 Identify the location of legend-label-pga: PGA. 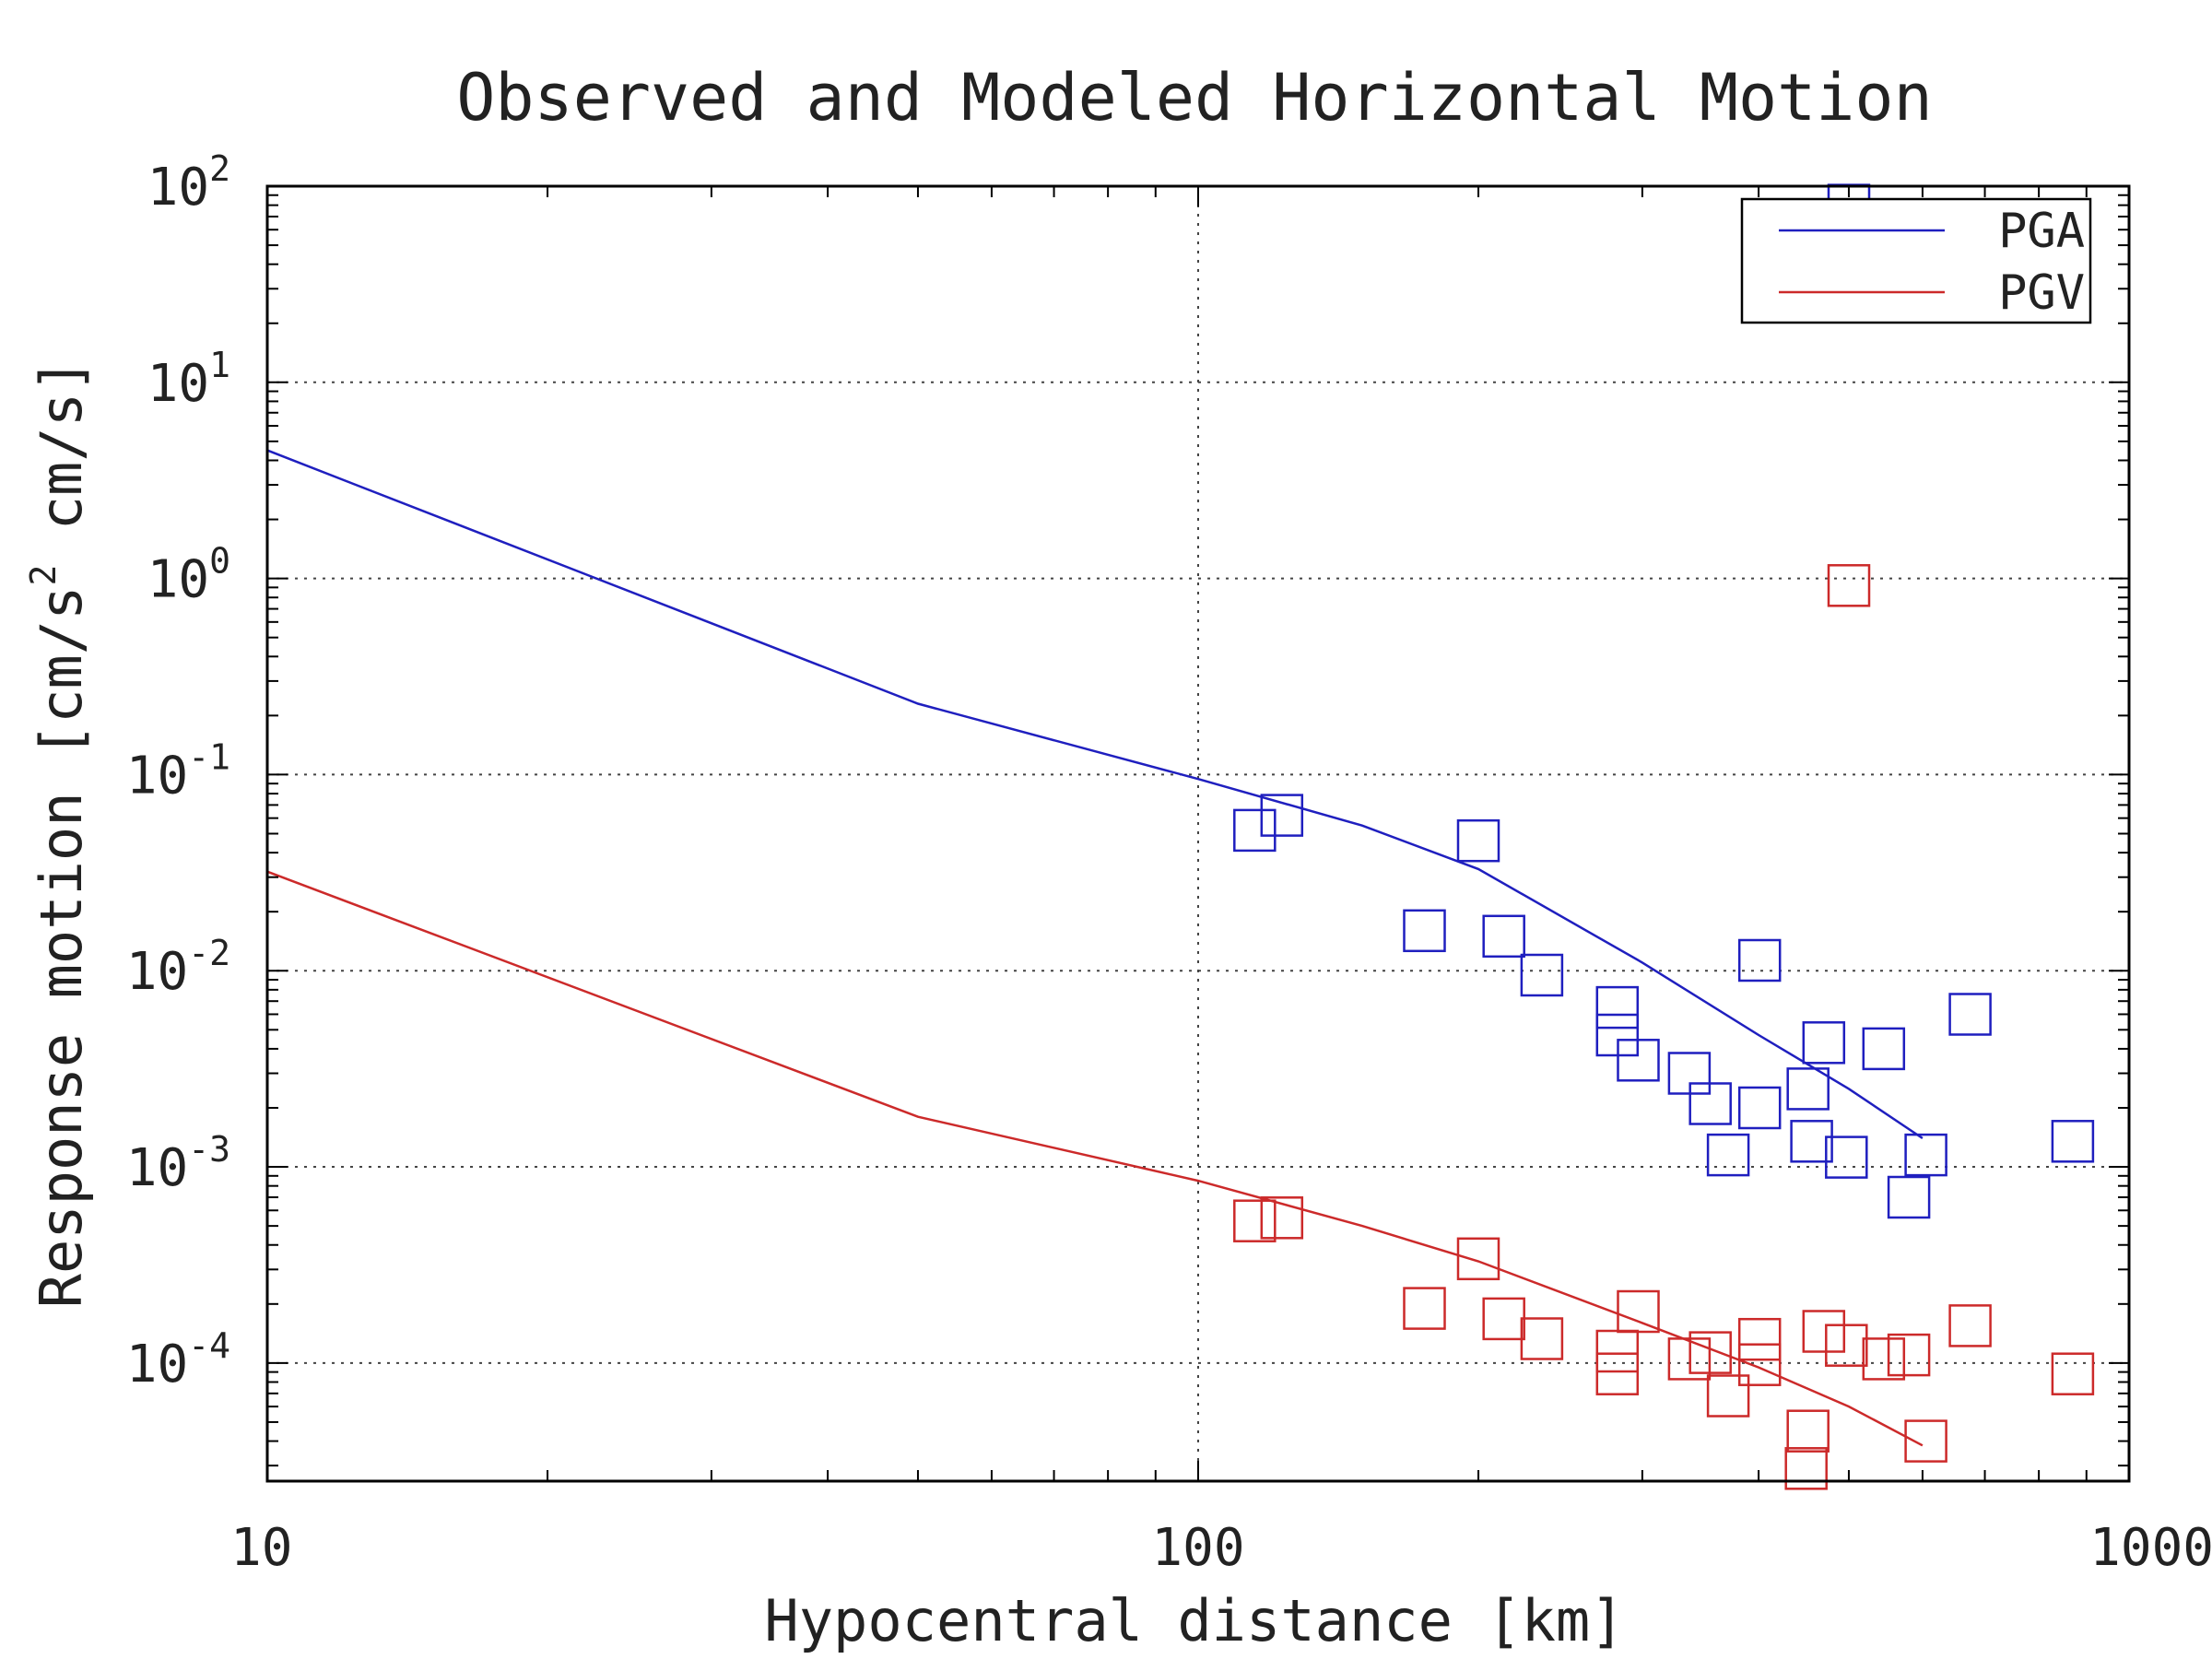
(2041, 231).